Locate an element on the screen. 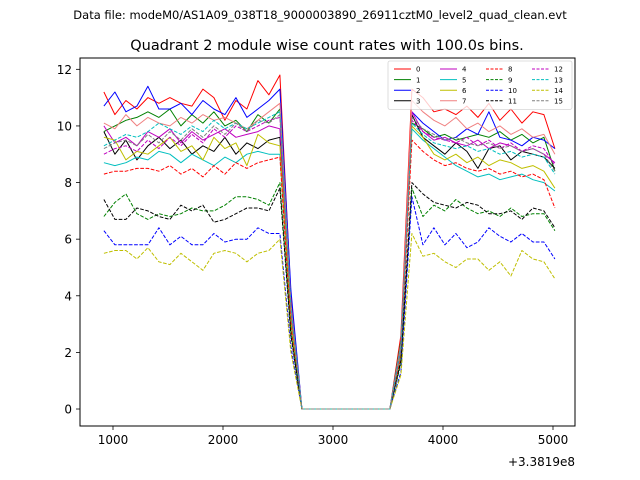 This screenshot has width=640, height=480. x-tick-label: 2000 is located at coordinates (223, 440).